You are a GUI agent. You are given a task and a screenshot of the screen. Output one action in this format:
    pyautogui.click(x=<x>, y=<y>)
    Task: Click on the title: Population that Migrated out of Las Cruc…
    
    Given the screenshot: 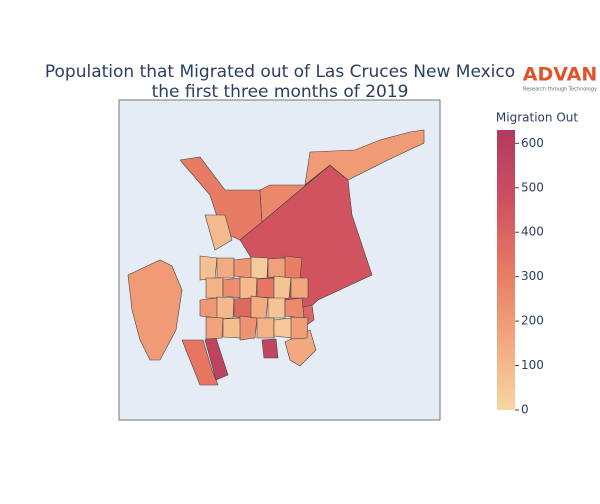 What is the action you would take?
    pyautogui.click(x=280, y=72)
    